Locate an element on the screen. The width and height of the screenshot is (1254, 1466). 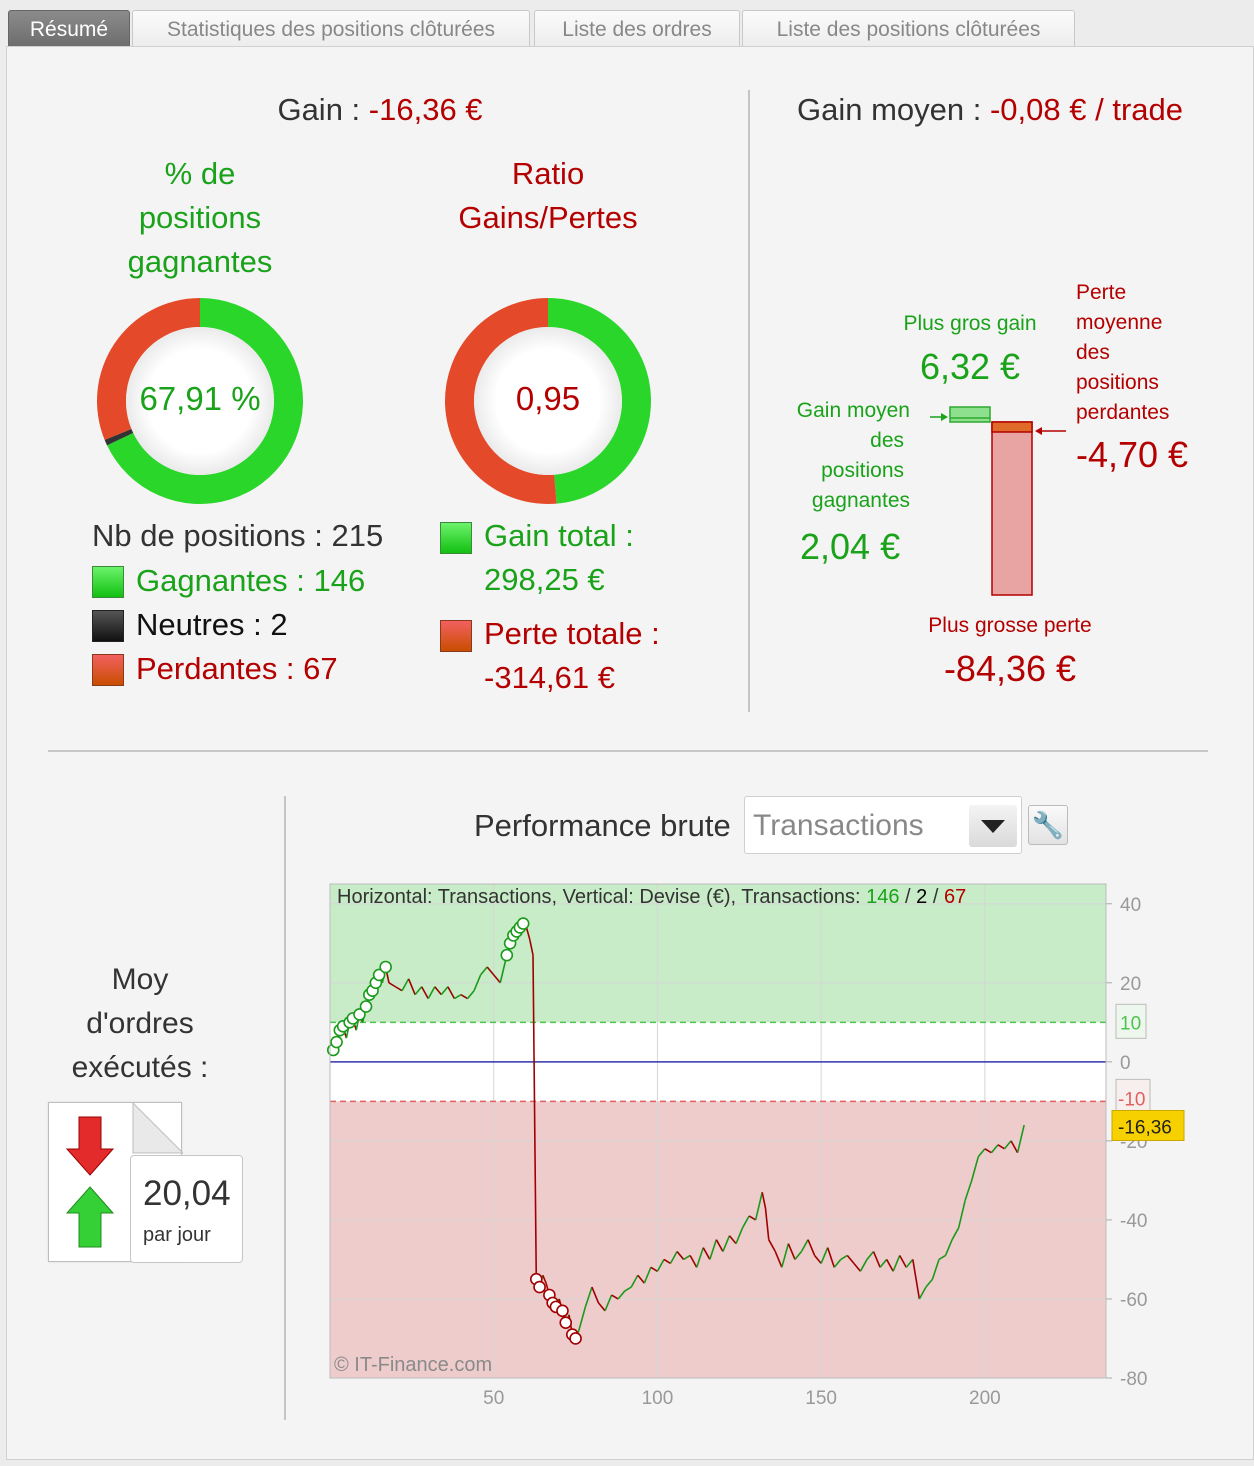
biggest-loss-value: -84,36 € is located at coordinates (1010, 668).